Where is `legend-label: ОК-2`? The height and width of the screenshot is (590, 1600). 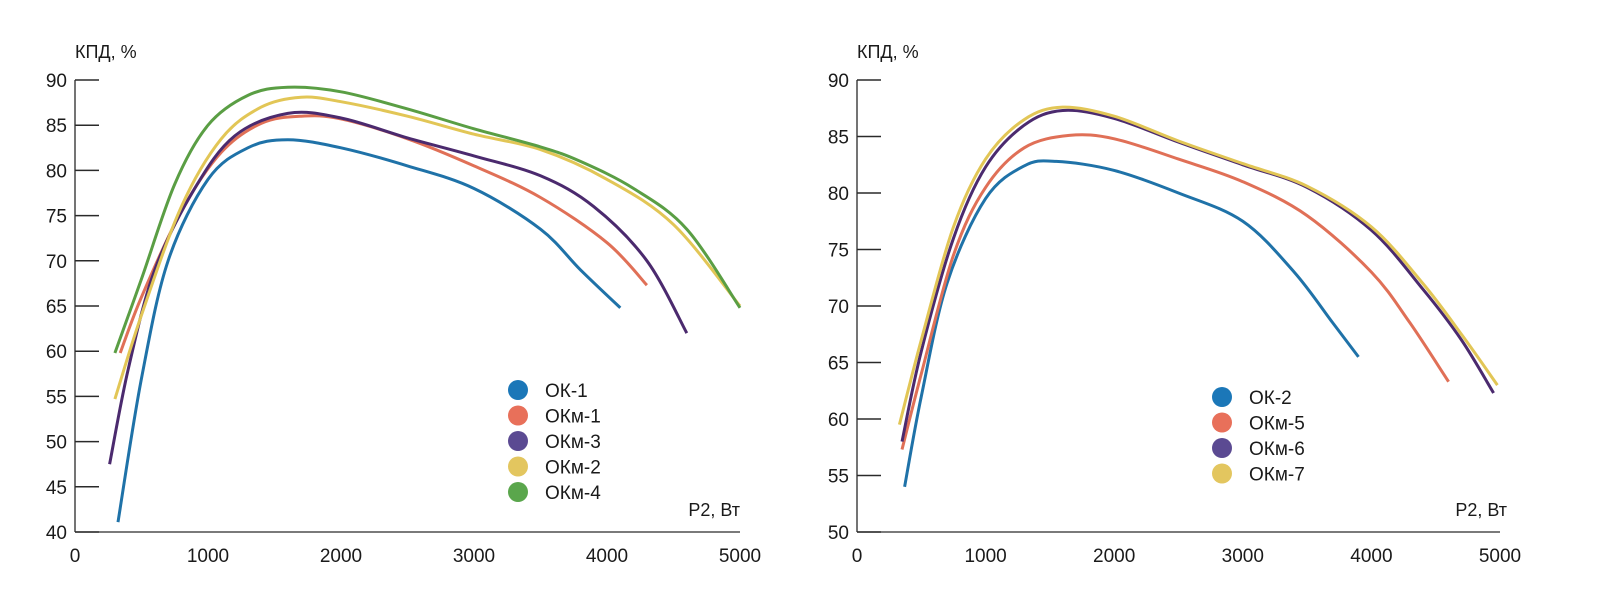 legend-label: ОК-2 is located at coordinates (1270, 398).